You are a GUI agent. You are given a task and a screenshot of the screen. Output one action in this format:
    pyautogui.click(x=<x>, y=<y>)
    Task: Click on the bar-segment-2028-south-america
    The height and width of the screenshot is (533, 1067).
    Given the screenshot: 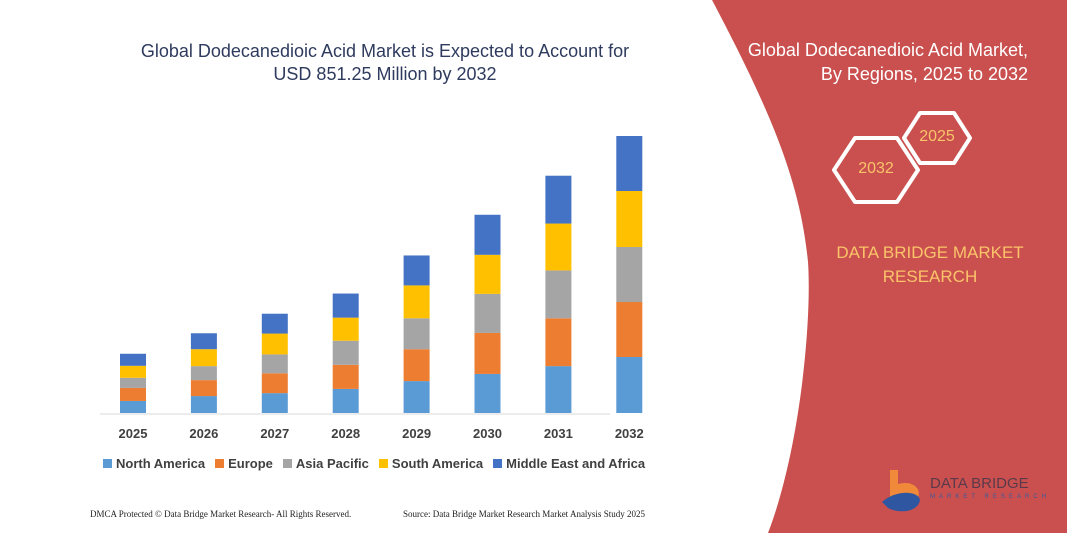 What is the action you would take?
    pyautogui.click(x=345, y=329)
    